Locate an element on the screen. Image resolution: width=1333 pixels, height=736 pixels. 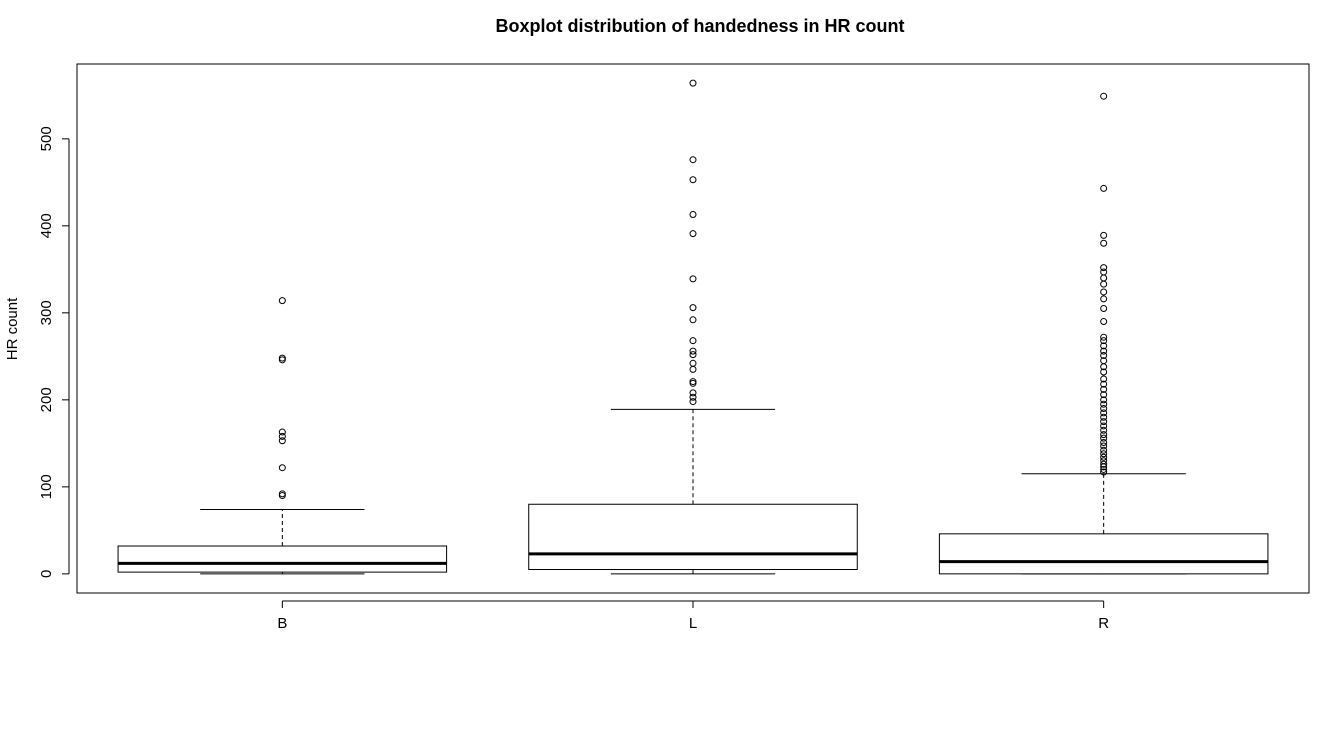
x-tick-label-b: B is located at coordinates (282, 623).